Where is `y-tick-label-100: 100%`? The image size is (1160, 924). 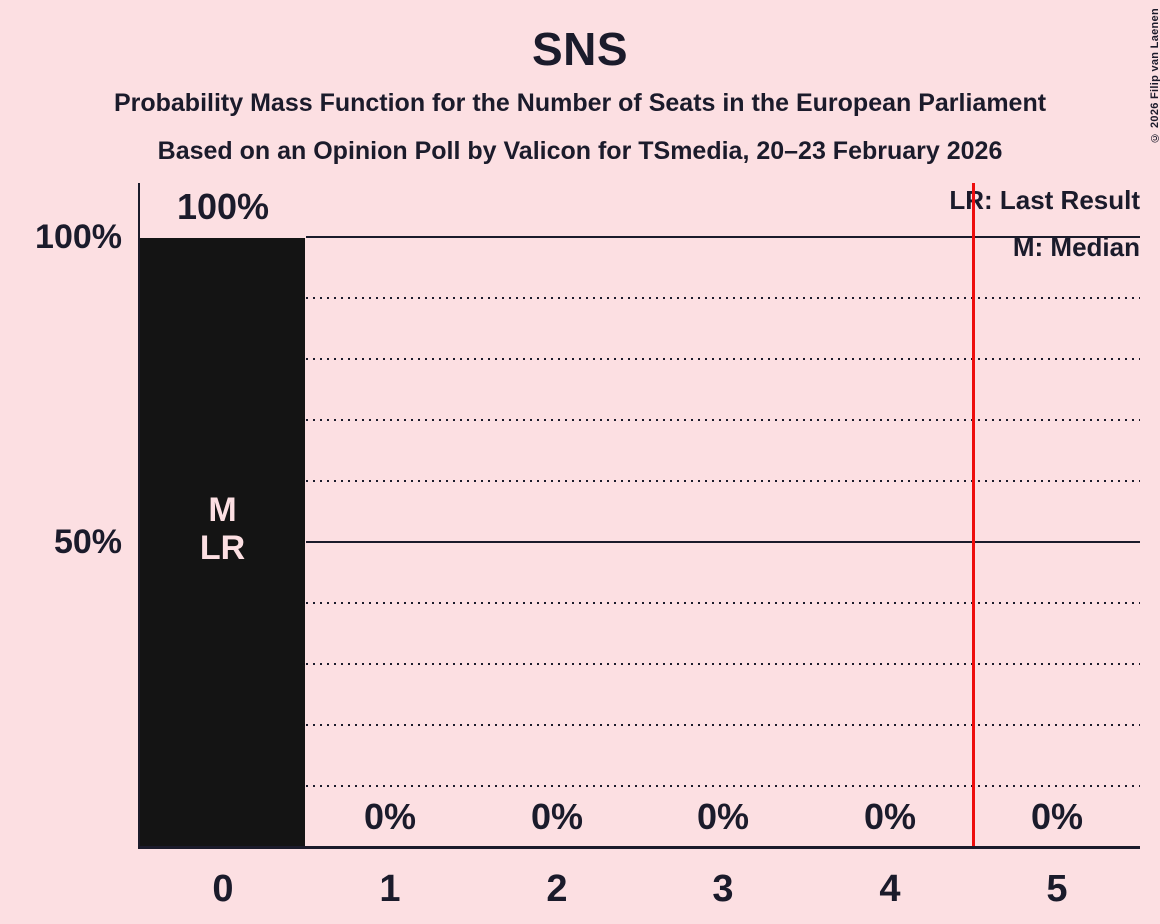 y-tick-label-100: 100% is located at coordinates (78, 237).